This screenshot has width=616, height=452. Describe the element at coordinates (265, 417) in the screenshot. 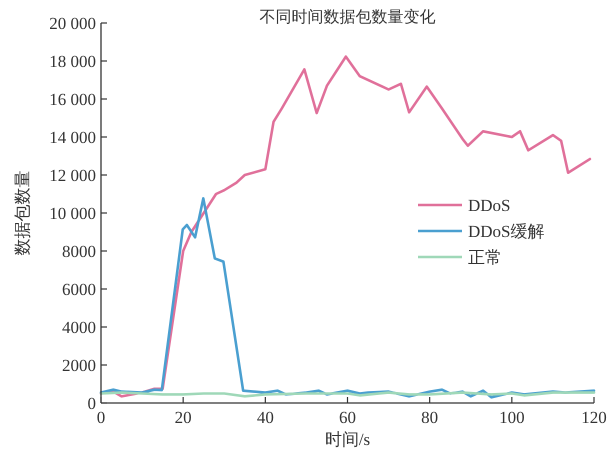

I see `x-tick-label: 40` at that location.